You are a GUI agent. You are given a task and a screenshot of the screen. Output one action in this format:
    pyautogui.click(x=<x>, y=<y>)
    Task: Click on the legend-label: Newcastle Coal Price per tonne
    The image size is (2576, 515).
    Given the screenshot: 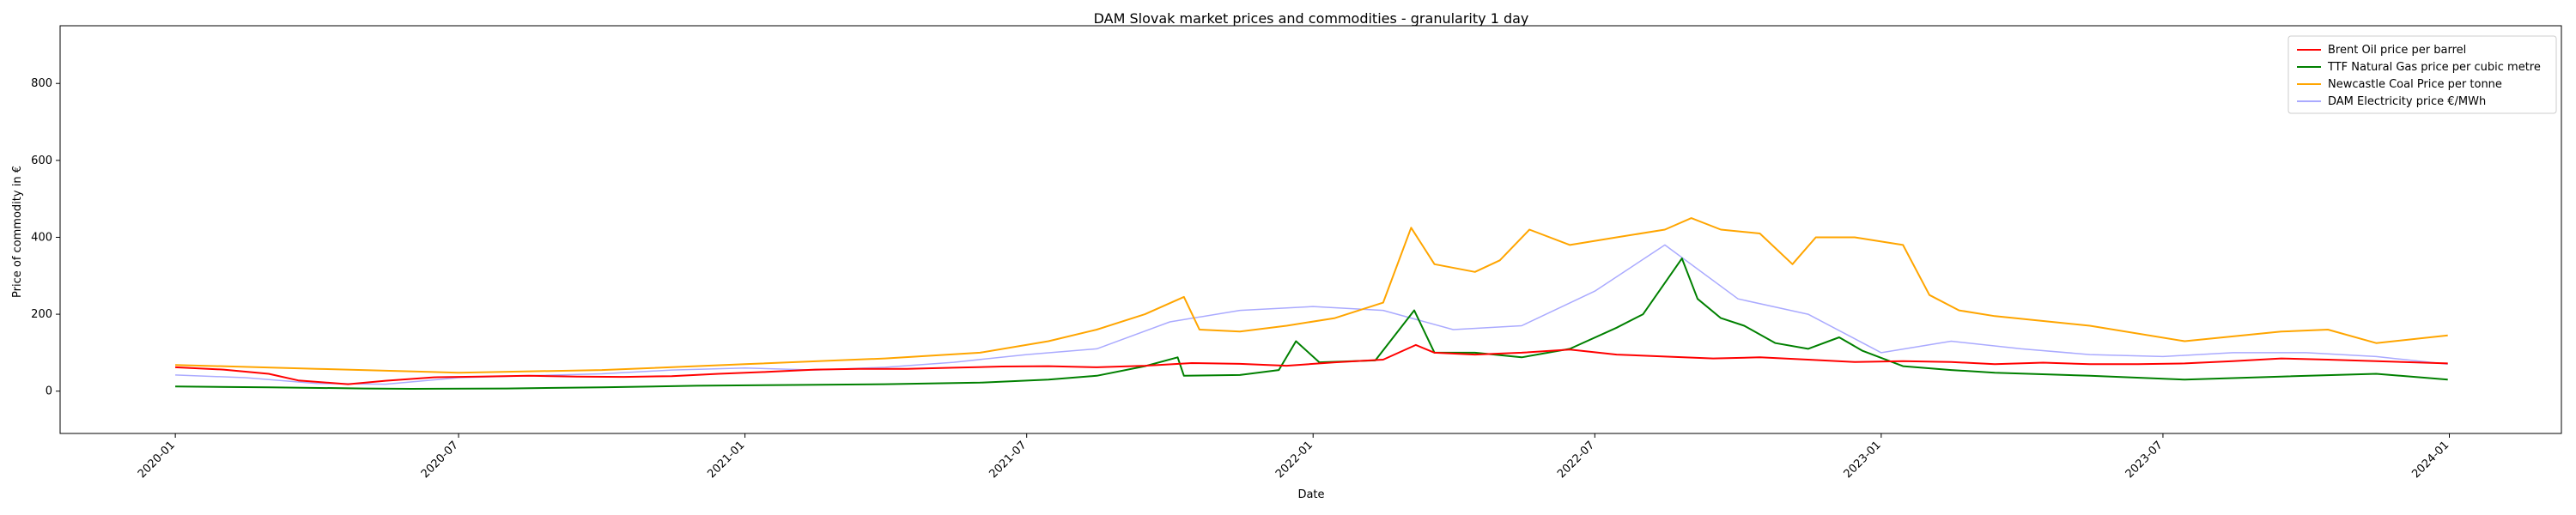 What is the action you would take?
    pyautogui.click(x=2415, y=84)
    